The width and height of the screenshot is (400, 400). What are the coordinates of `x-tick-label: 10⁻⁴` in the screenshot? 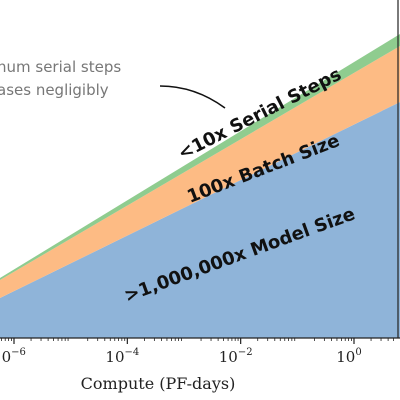 It's located at (122, 356).